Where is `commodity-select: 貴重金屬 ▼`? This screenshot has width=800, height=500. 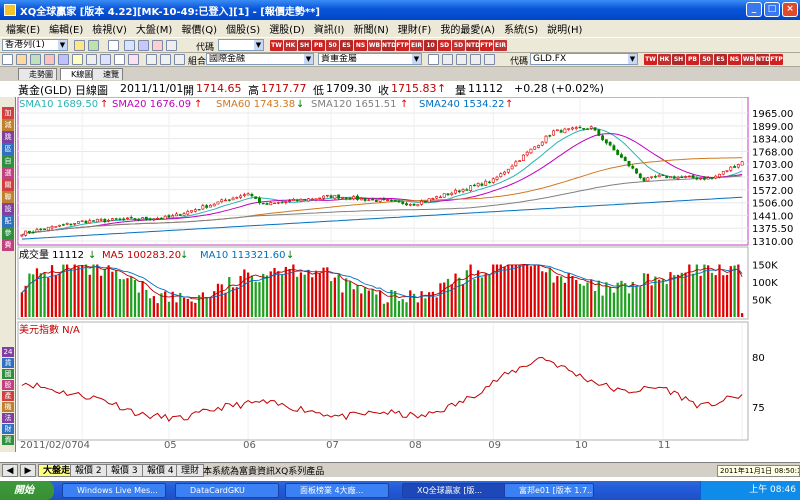 commodity-select: 貴重金屬 ▼ is located at coordinates (370, 59).